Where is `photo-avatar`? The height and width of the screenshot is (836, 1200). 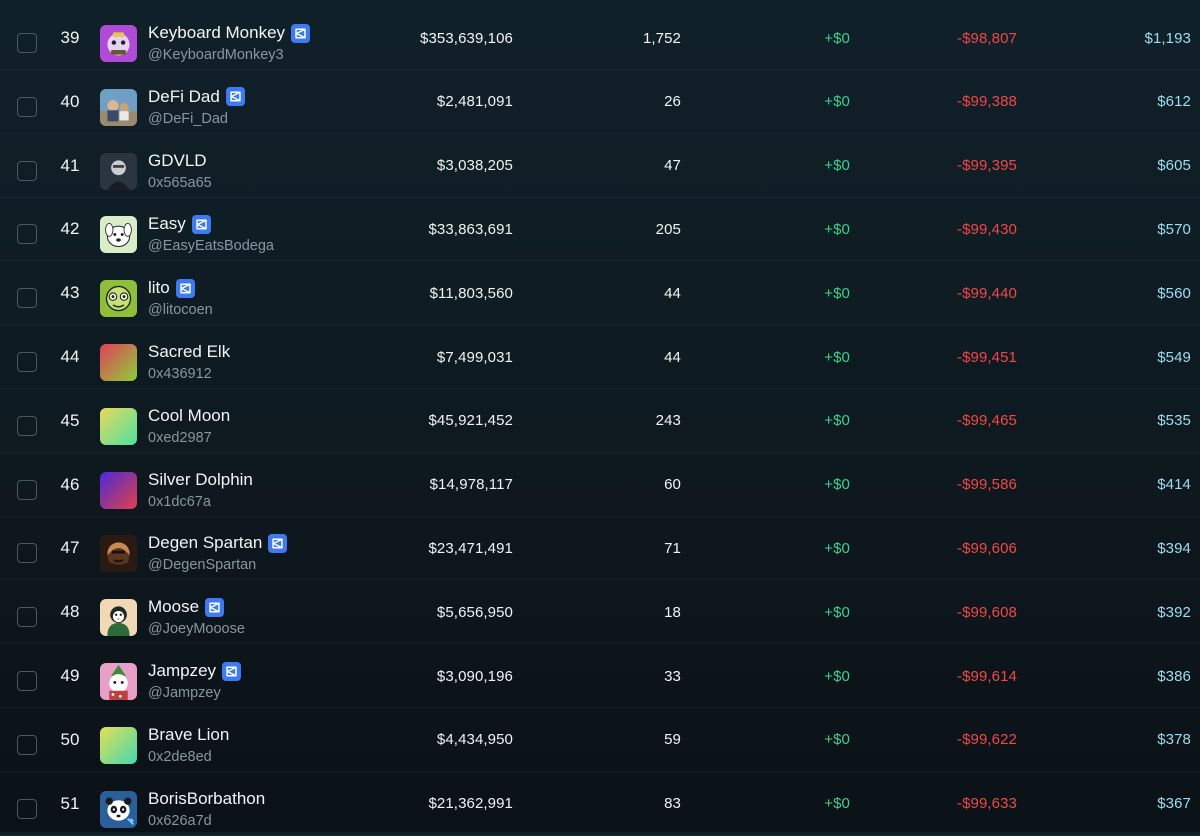
photo-avatar is located at coordinates (118, 107).